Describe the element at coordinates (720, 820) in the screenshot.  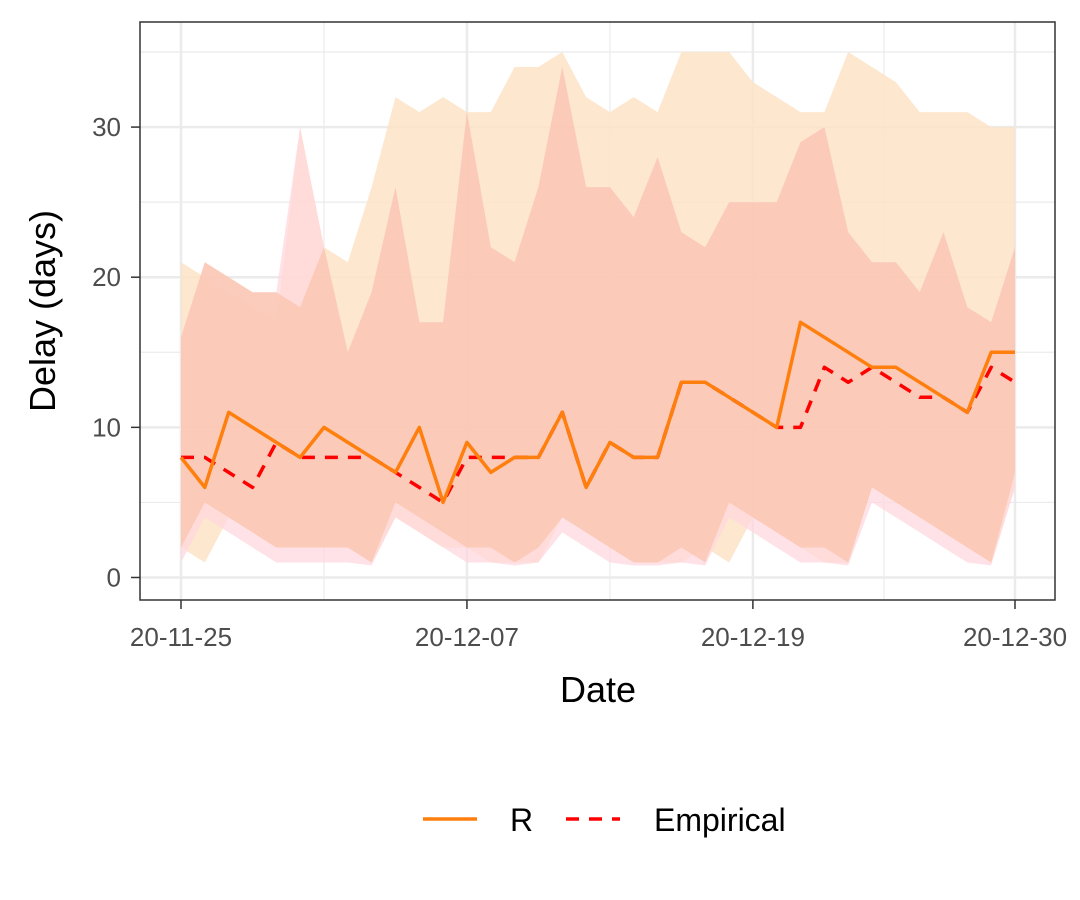
I see `legend-label-empirical: Empirical` at that location.